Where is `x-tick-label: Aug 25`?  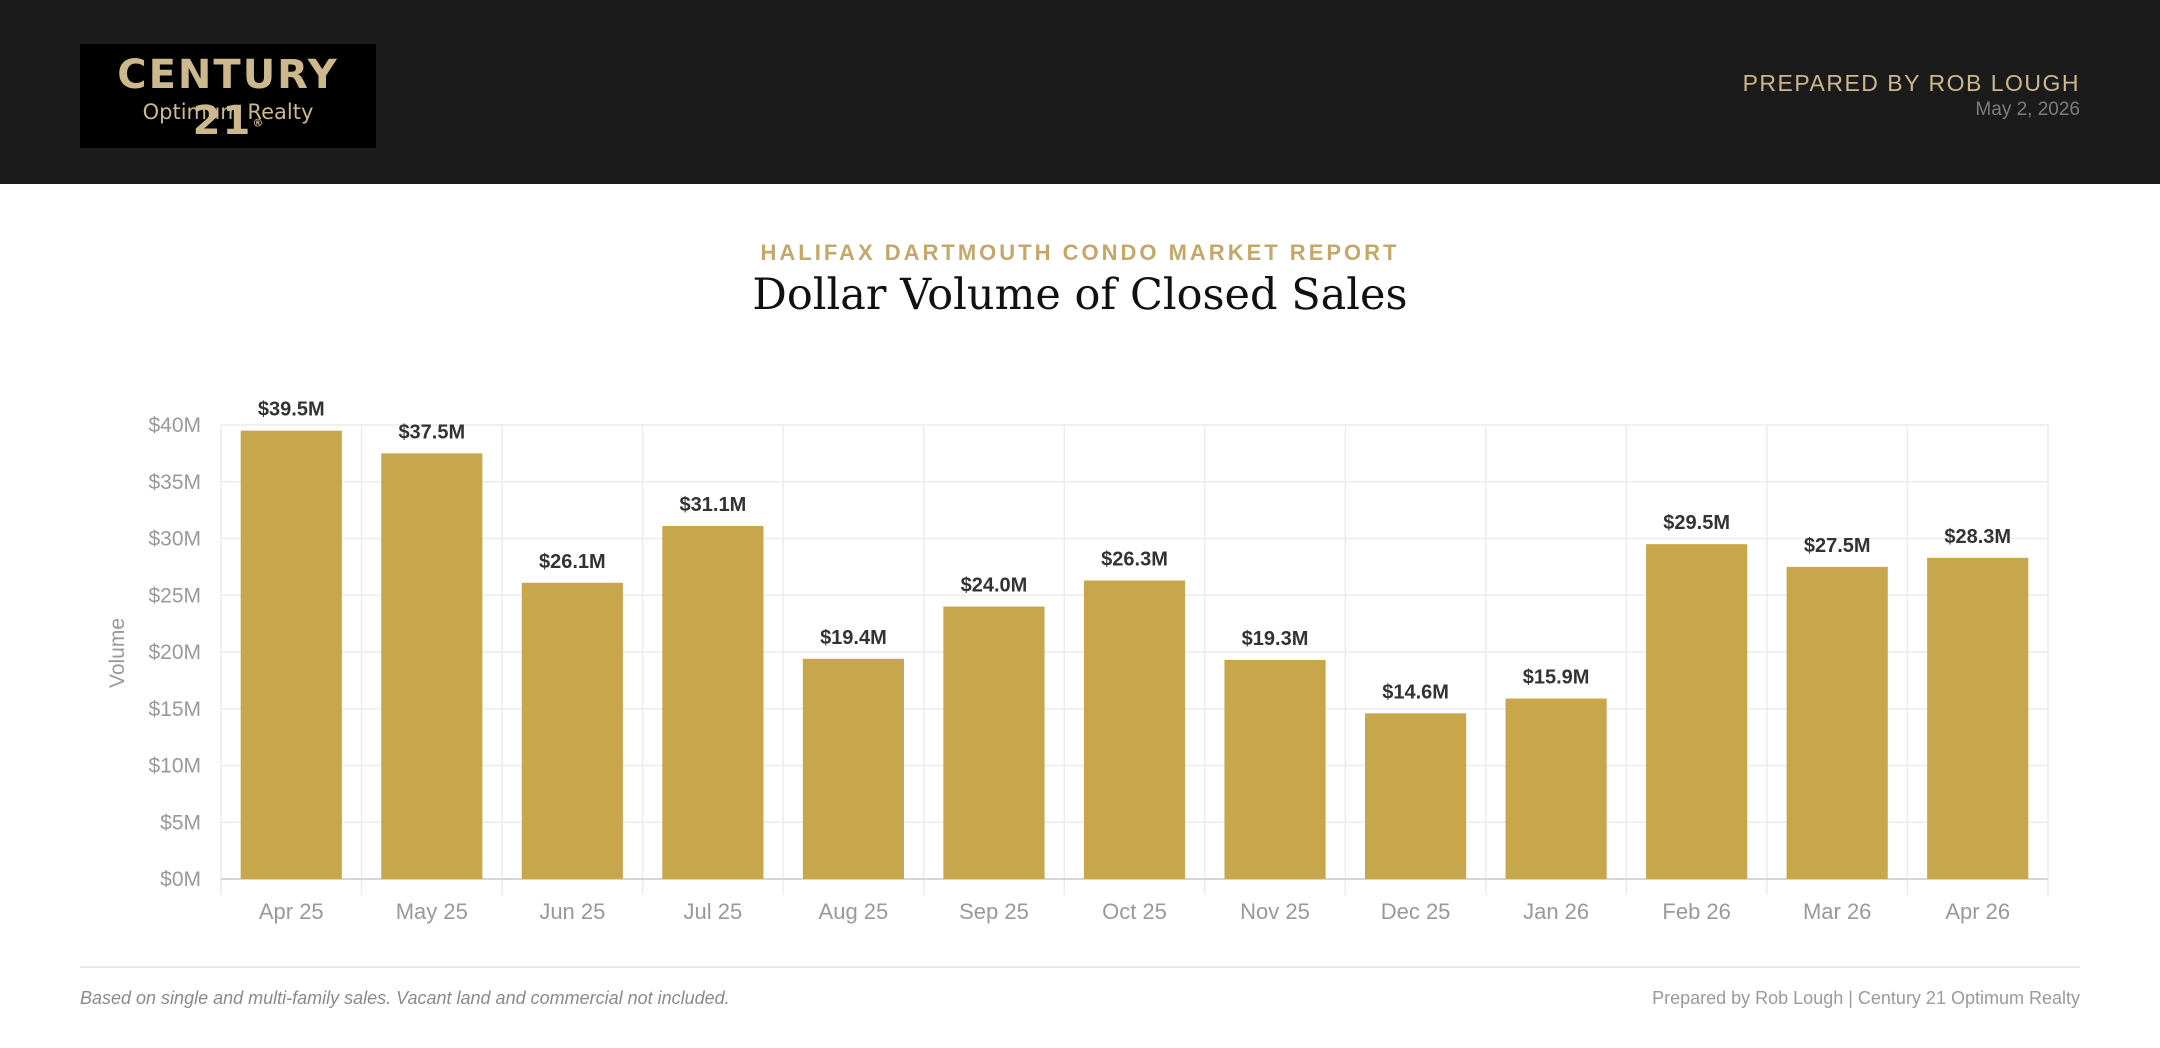
x-tick-label: Aug 25 is located at coordinates (854, 911).